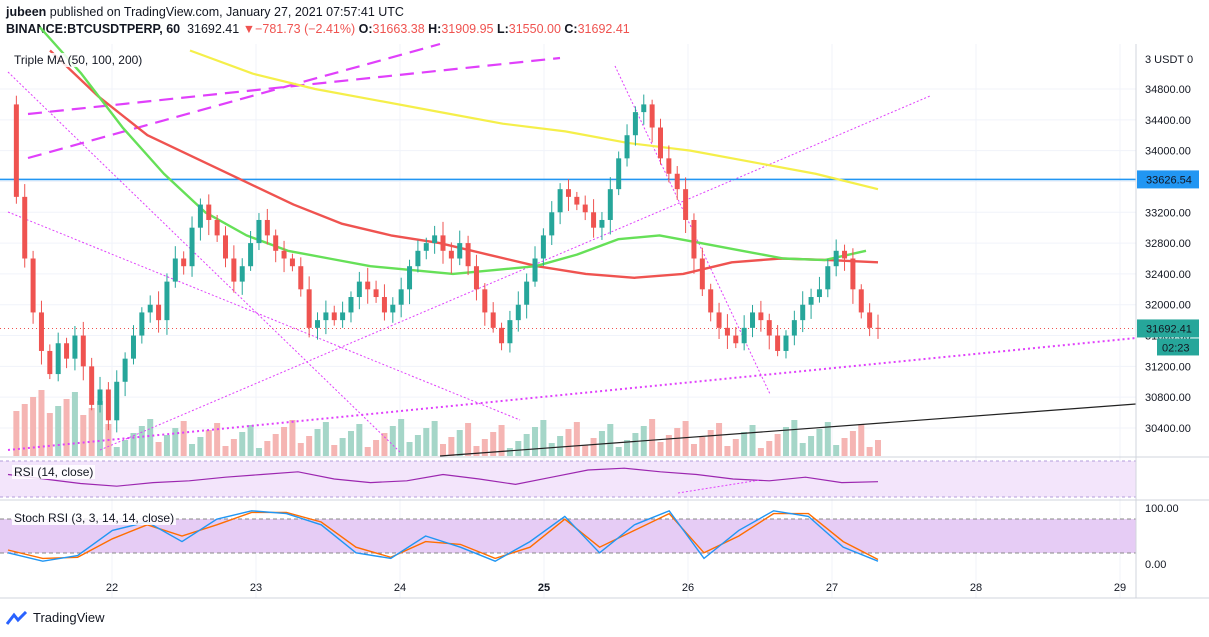  Describe the element at coordinates (1168, 152) in the screenshot. I see `price-tick-label: 34000.00` at that location.